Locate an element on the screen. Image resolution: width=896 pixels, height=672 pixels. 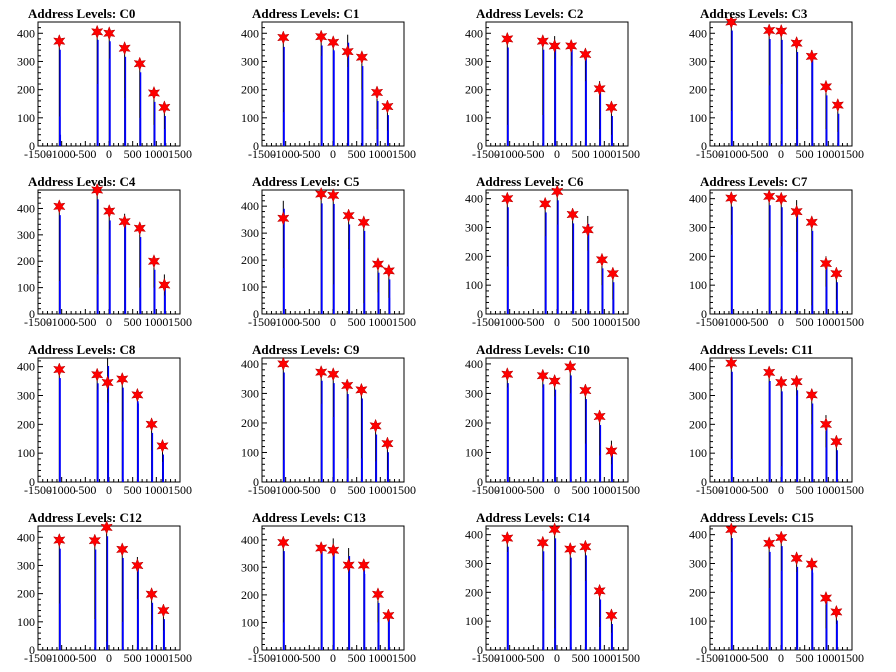
chart-title: Address Levels: C5 is located at coordinates (306, 181).